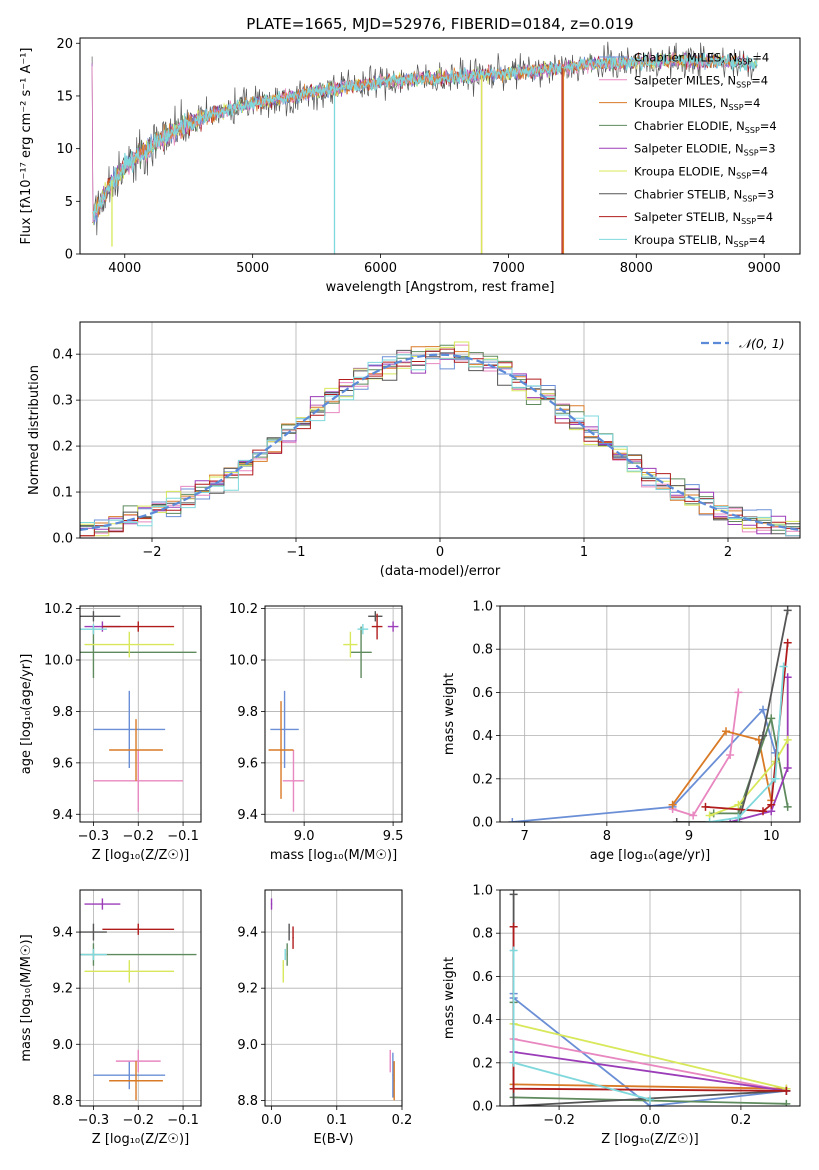 Image resolution: width=819 pixels, height=1170 pixels. Describe the element at coordinates (701, 59) in the screenshot. I see `legend-label: Chabrier MILES, NSSP=4` at that location.